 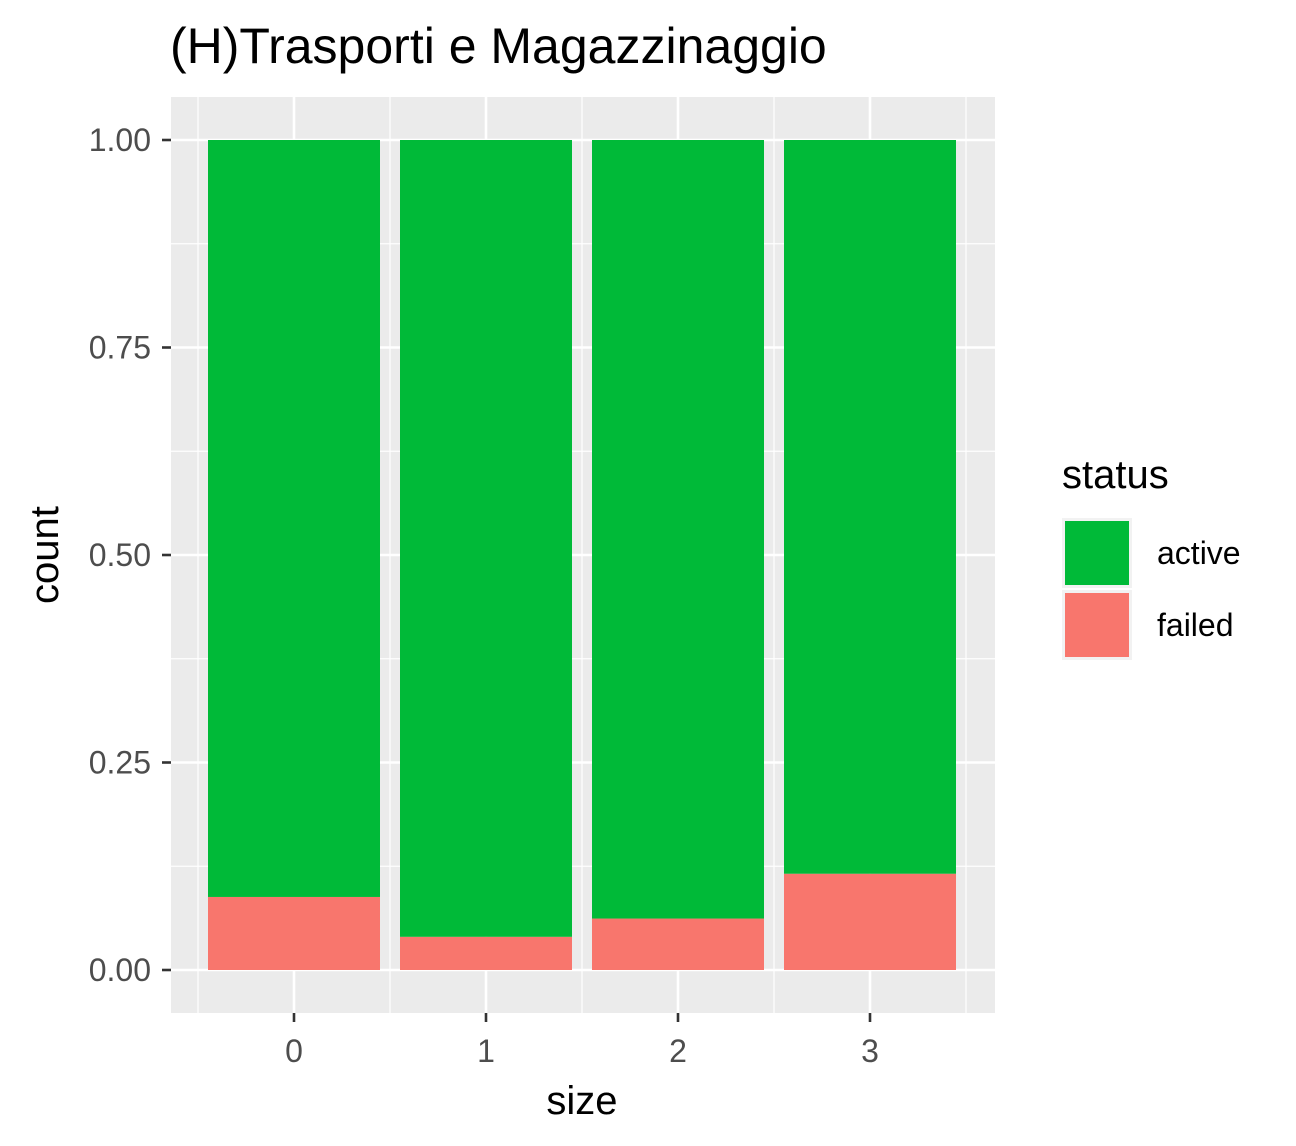 I want to click on legend-label-active: active, so click(x=1199, y=553).